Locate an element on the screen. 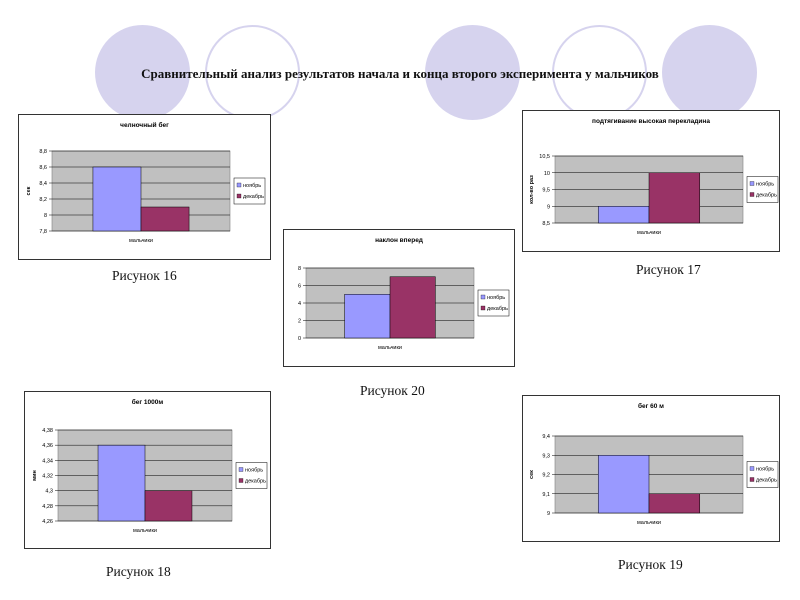 The height and width of the screenshot is (600, 800). caption-fig19: Рисунок 19 is located at coordinates (650, 564).